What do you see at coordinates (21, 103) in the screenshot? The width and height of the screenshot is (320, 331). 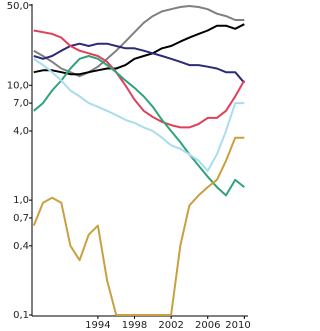 I see `y-tick-label: 7,0` at bounding box center [21, 103].